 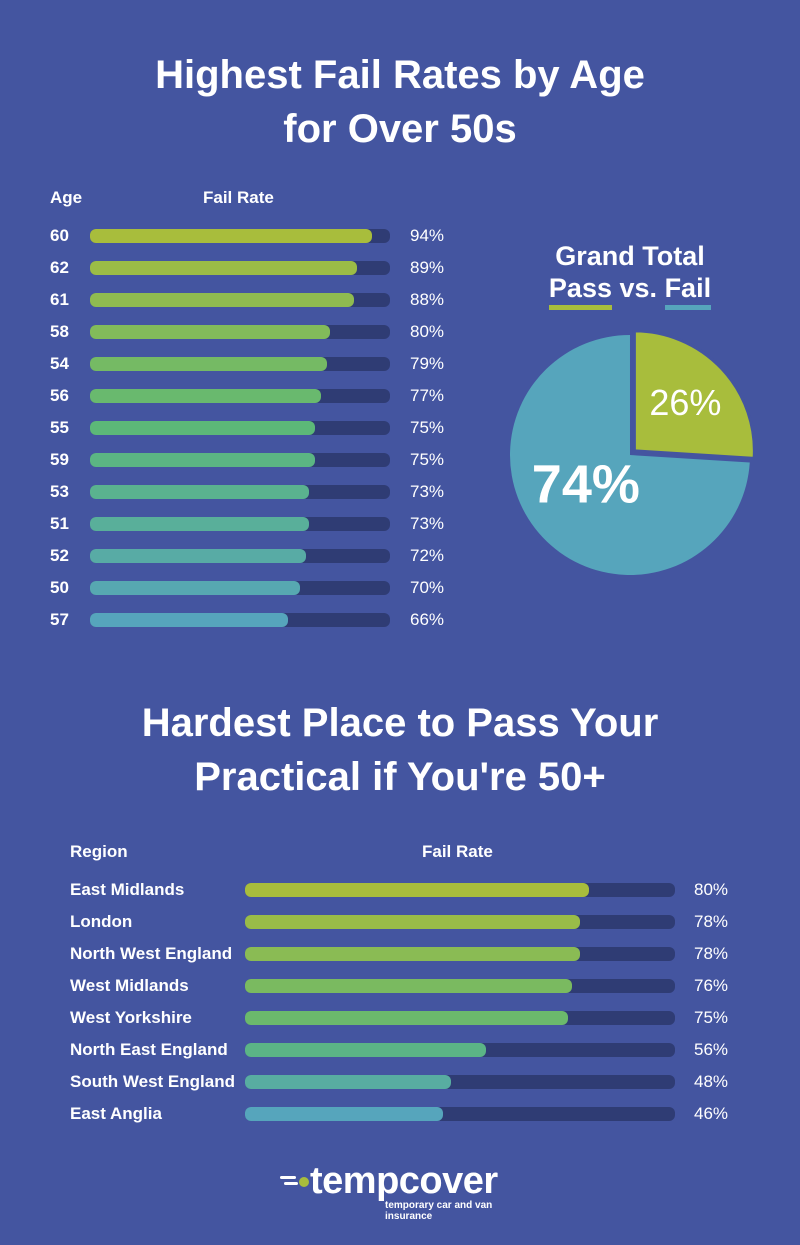 I want to click on age-label: 50, so click(x=59, y=587).